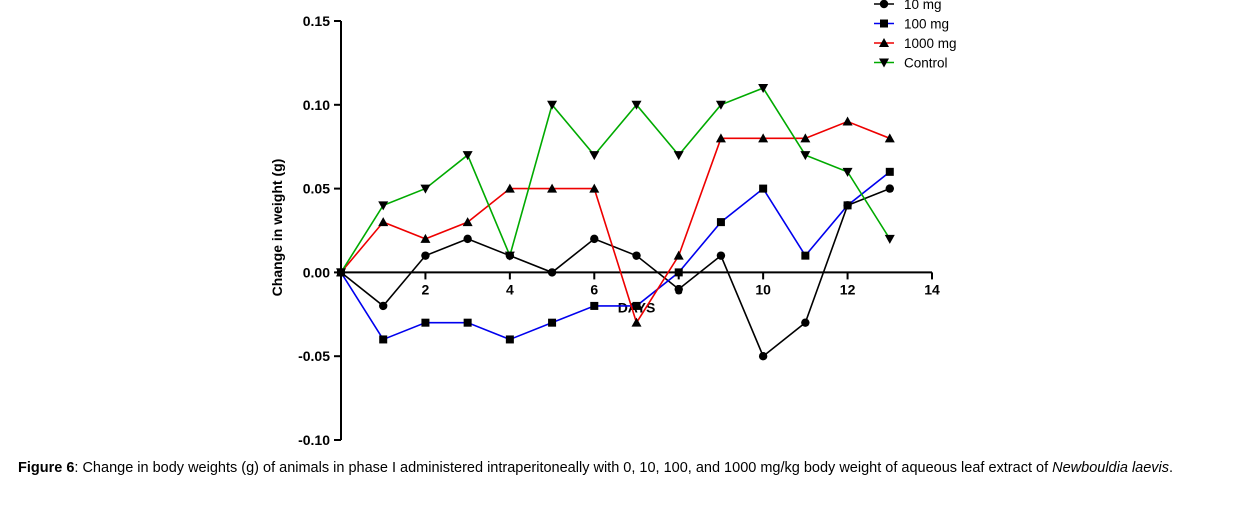 The width and height of the screenshot is (1234, 507). Describe the element at coordinates (316, 105) in the screenshot. I see `y-tick-label: 0.10` at that location.